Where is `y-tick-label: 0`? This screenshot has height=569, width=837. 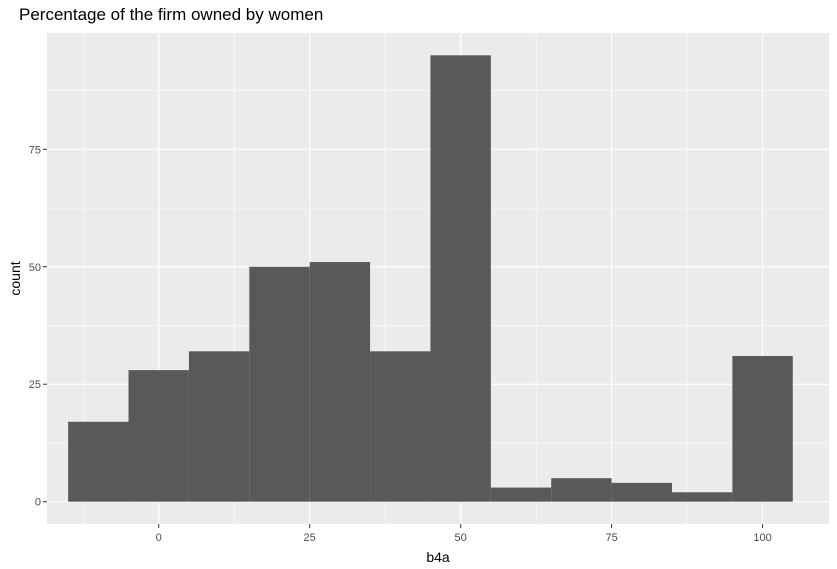
y-tick-label: 0 is located at coordinates (38, 503).